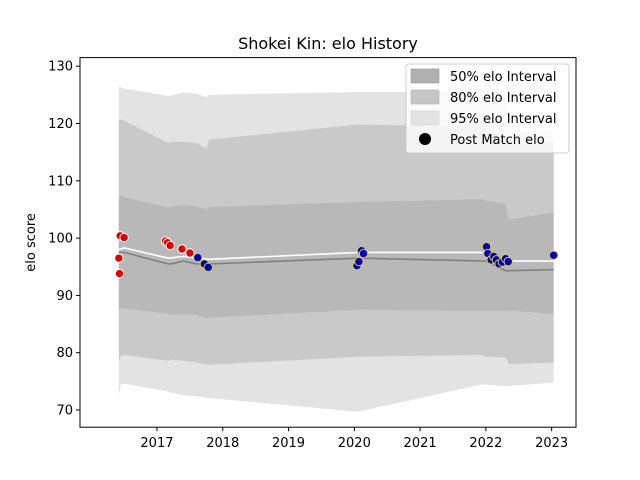  Describe the element at coordinates (60, 124) in the screenshot. I see `y-tick-label: 120` at that location.